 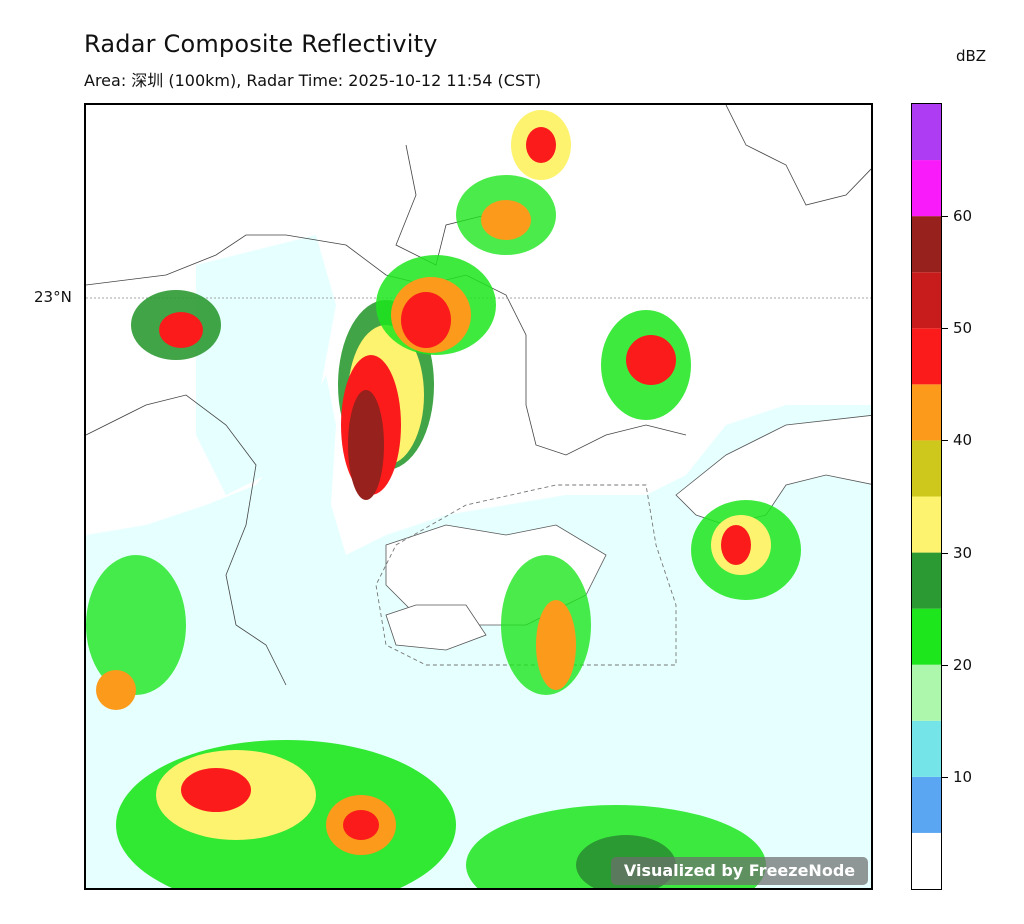 I want to click on colorbar-bins, so click(x=926, y=496).